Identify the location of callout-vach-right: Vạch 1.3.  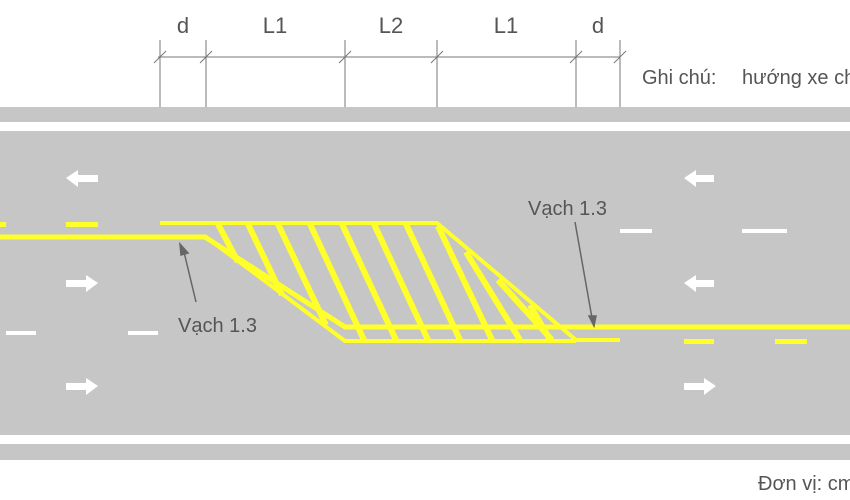
(567, 209).